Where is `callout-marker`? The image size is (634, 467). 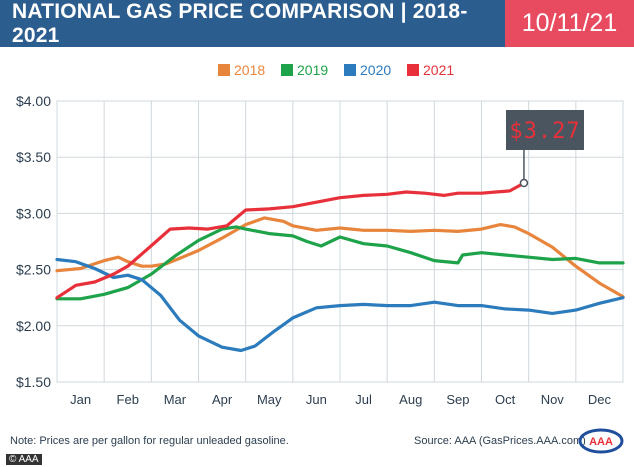 callout-marker is located at coordinates (524, 183).